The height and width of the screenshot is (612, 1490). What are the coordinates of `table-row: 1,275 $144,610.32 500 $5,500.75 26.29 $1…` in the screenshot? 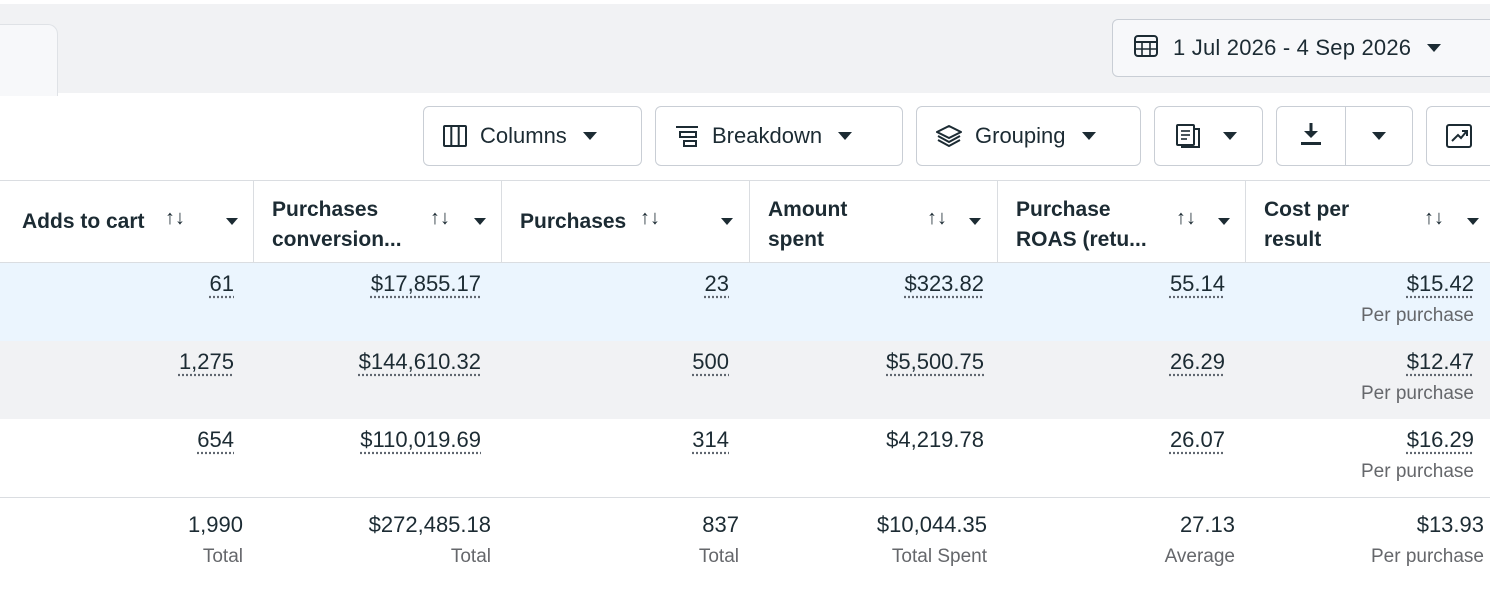 It's located at (745, 380).